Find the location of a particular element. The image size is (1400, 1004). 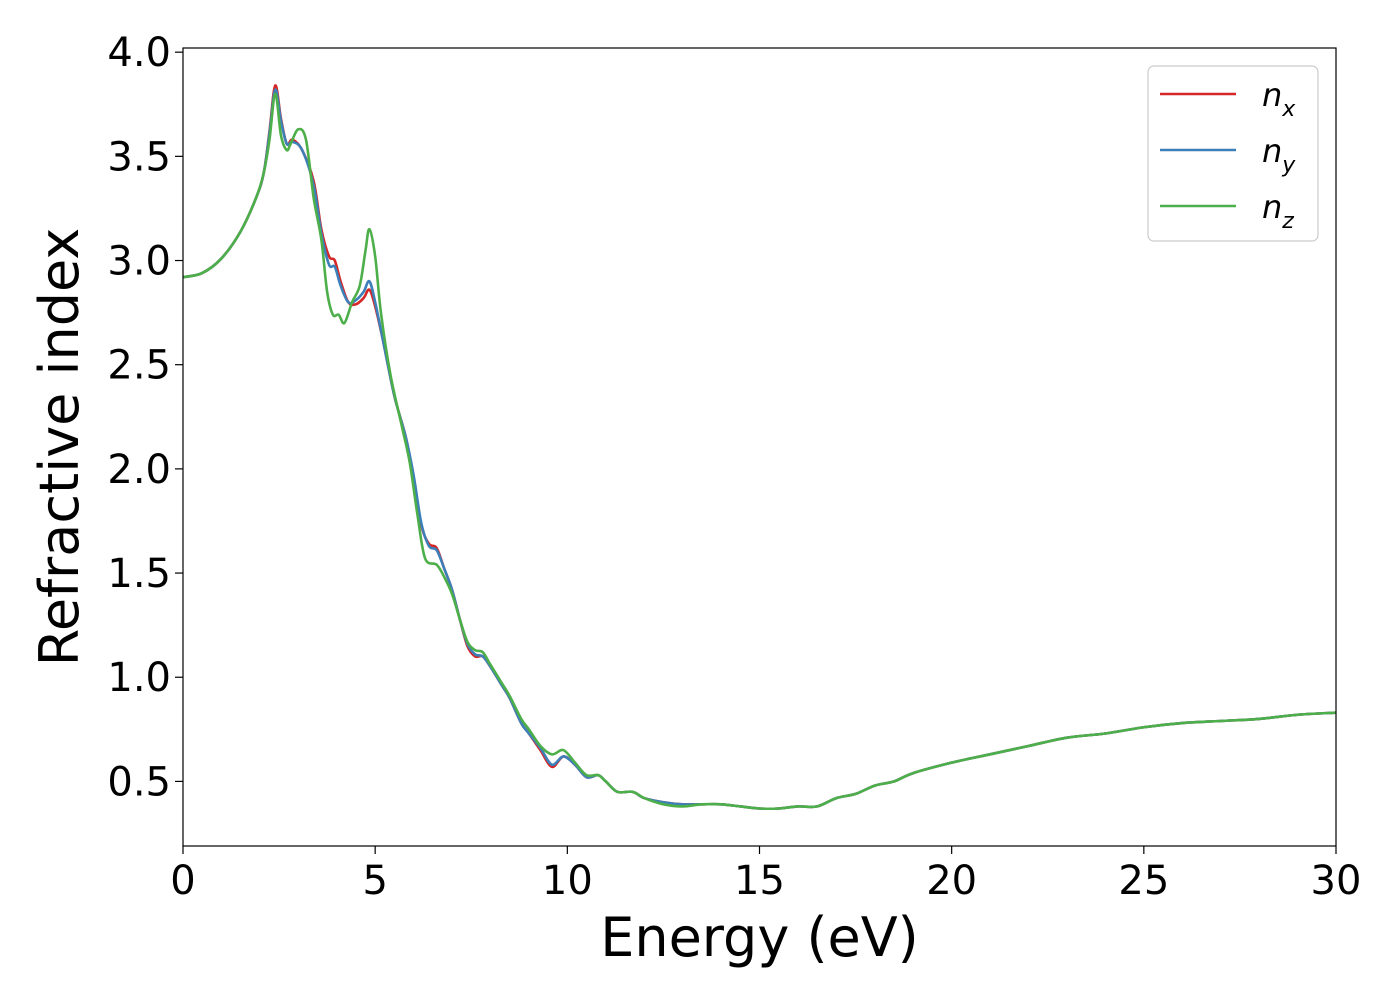

y-tick-label: 3.0 is located at coordinates (139, 262).